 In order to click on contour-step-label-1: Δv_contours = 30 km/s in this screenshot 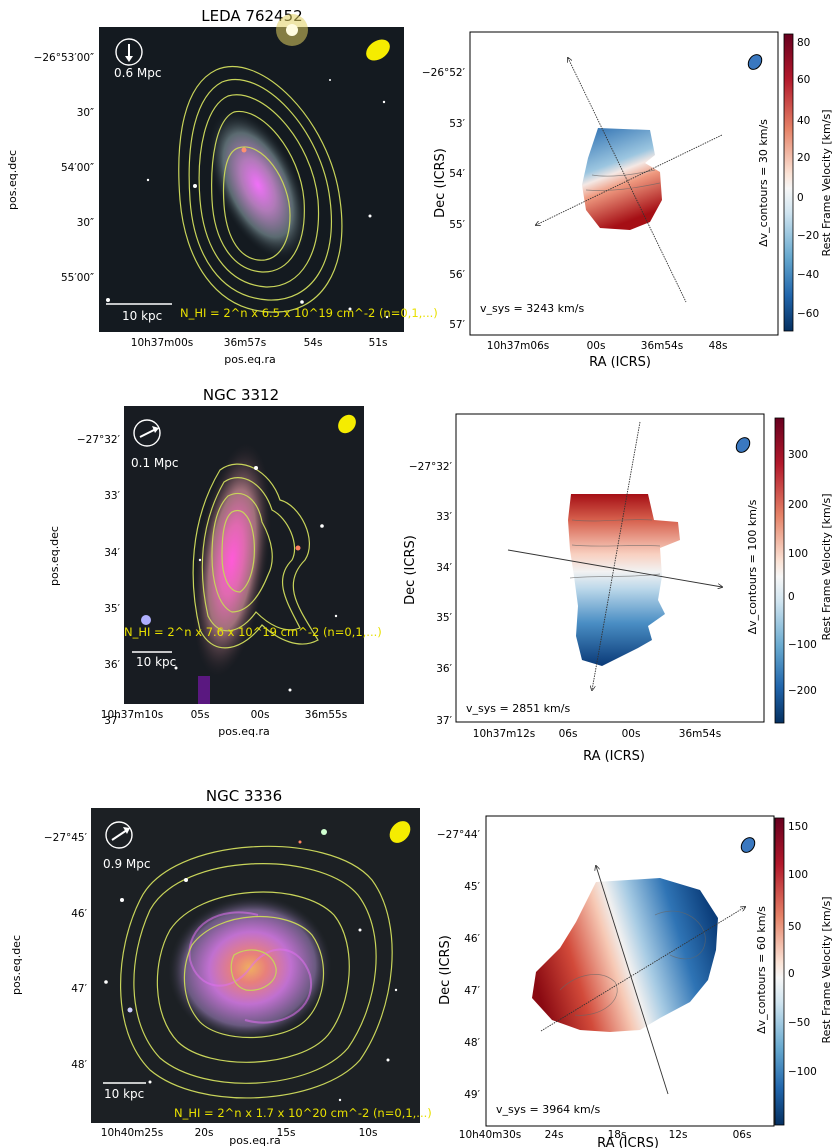, I will do `click(763, 183)`.